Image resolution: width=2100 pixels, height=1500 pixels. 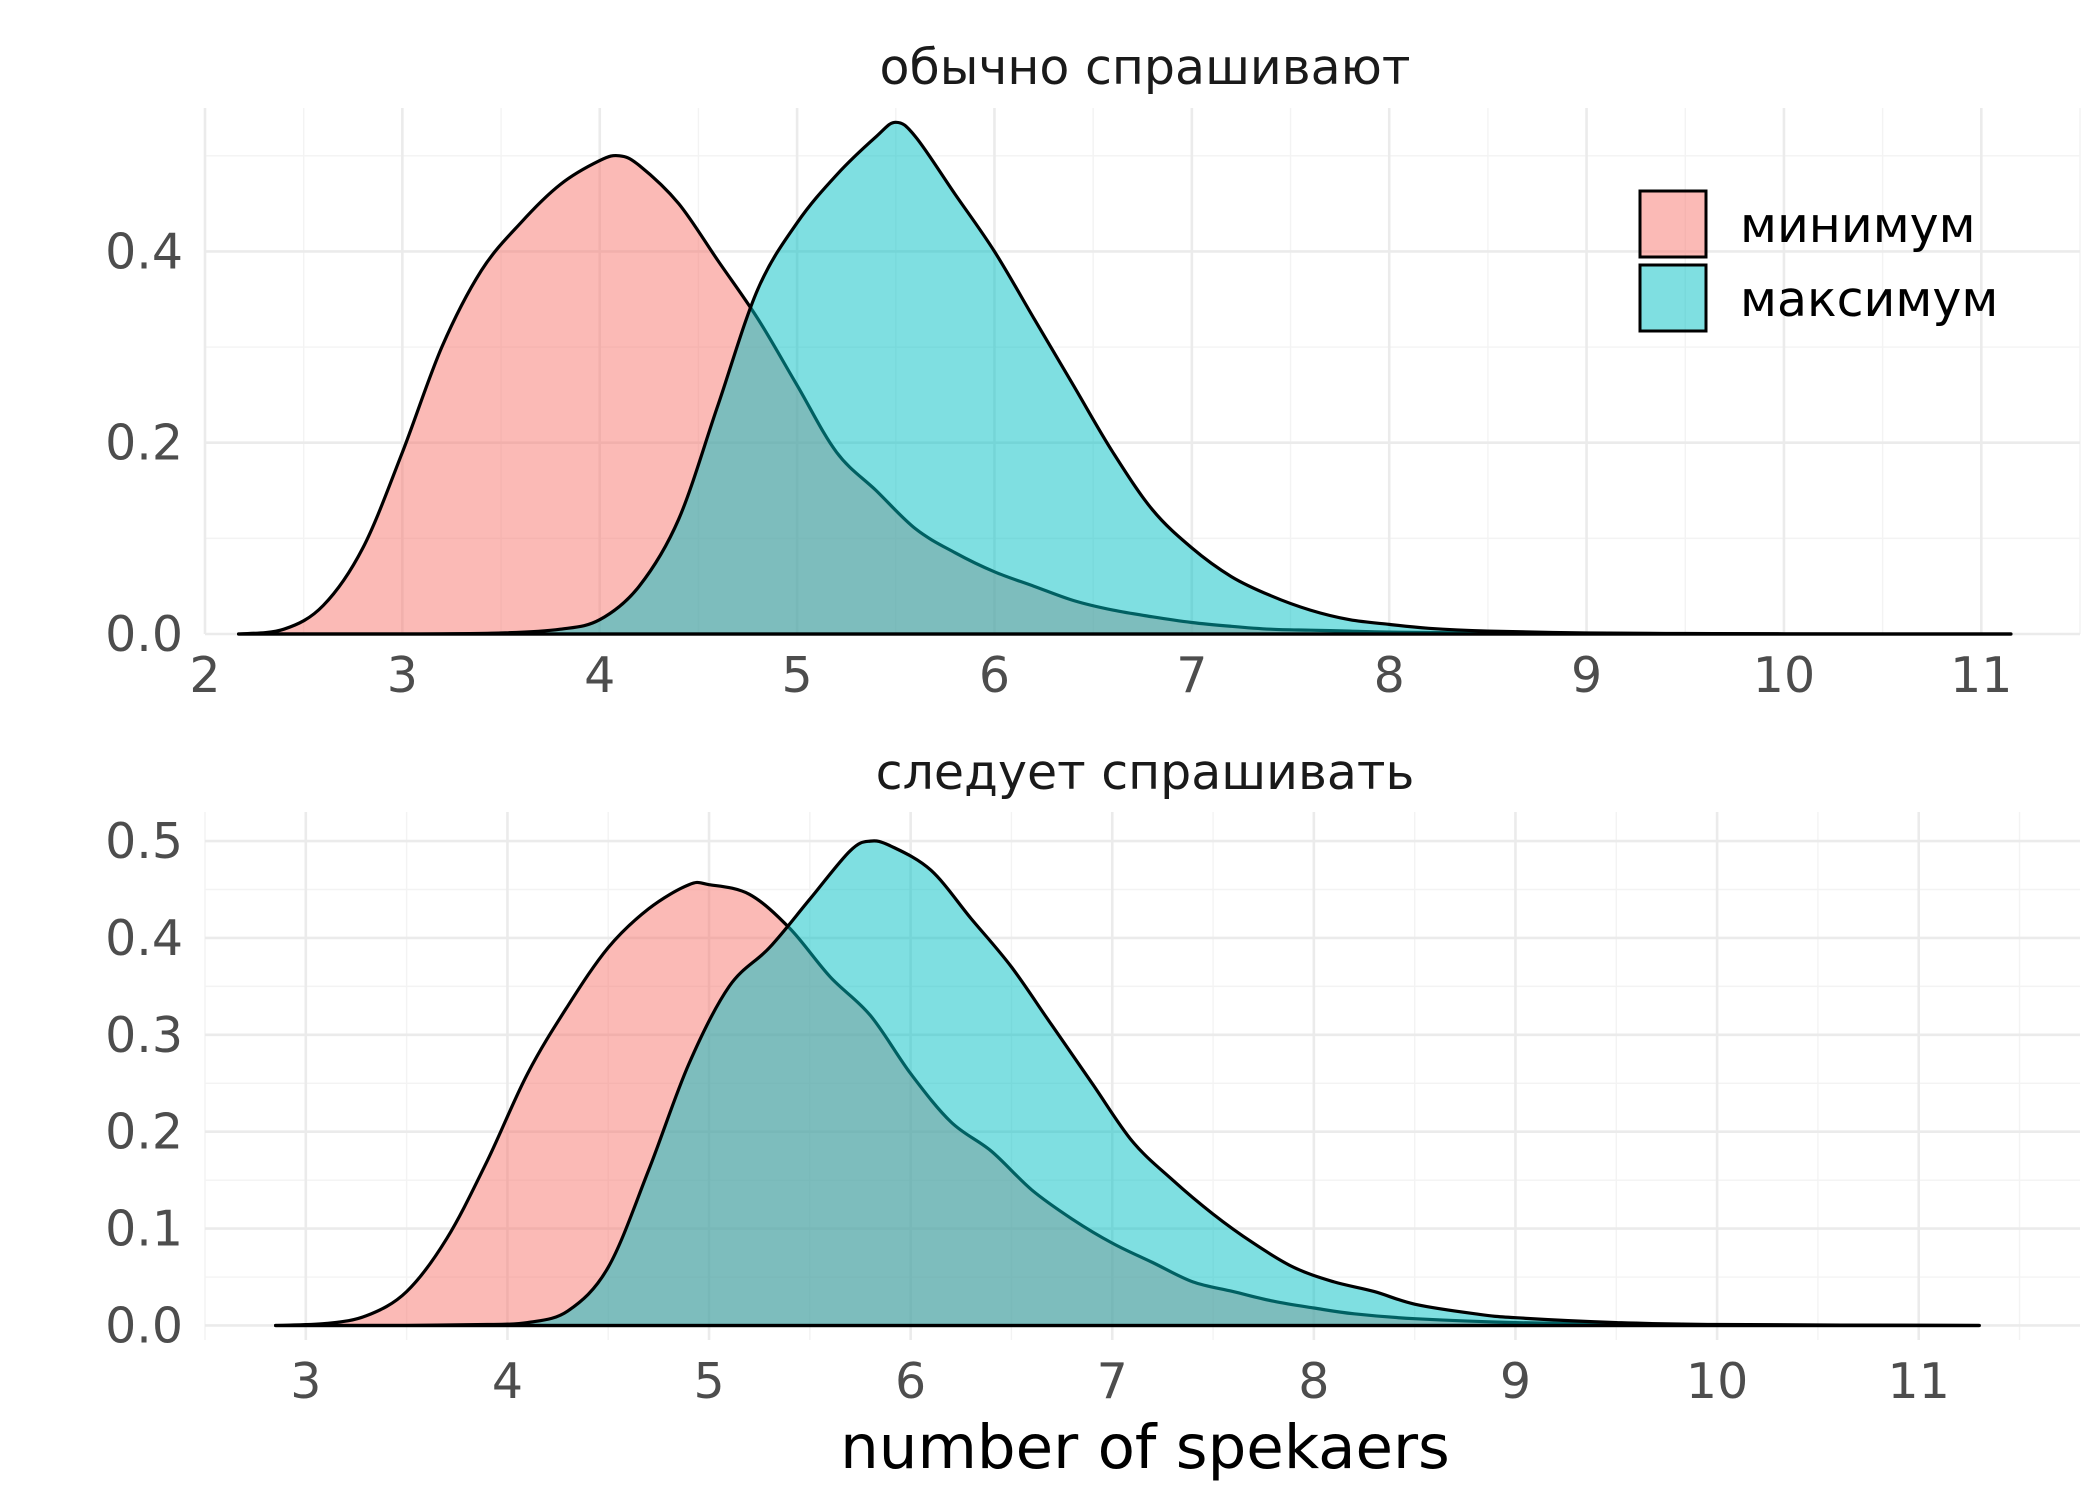 What do you see at coordinates (144, 1229) in the screenshot?
I see `y-tick-label: 0.1` at bounding box center [144, 1229].